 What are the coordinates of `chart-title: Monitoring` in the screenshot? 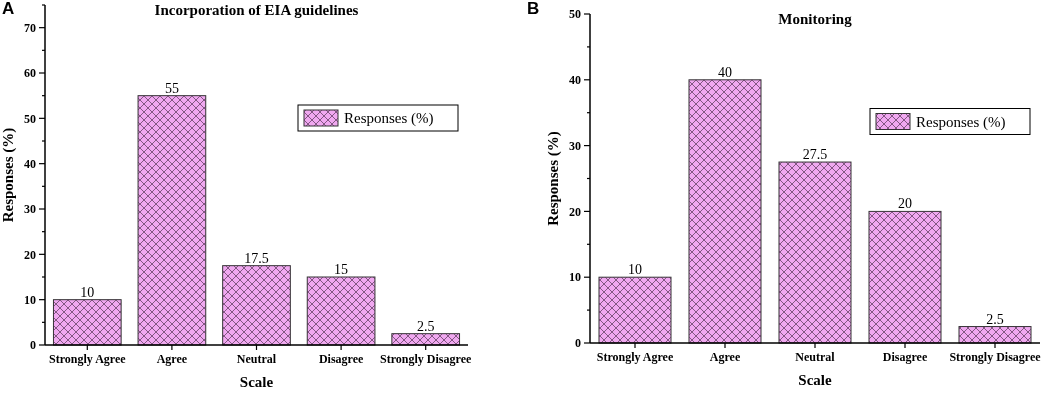 It's located at (815, 19).